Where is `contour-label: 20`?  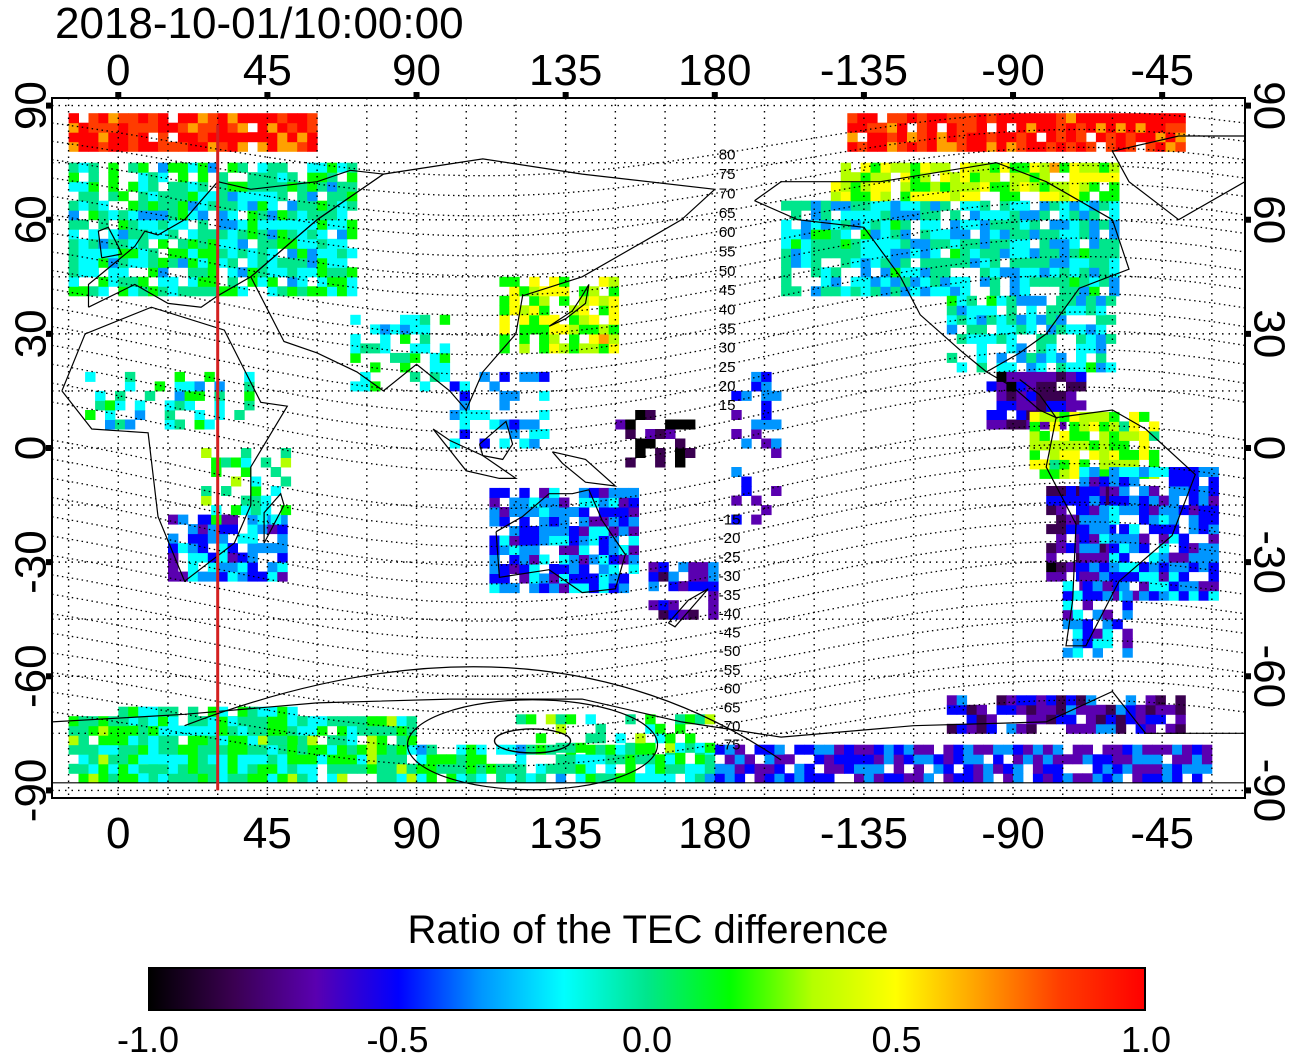
contour-label: 20 is located at coordinates (727, 386).